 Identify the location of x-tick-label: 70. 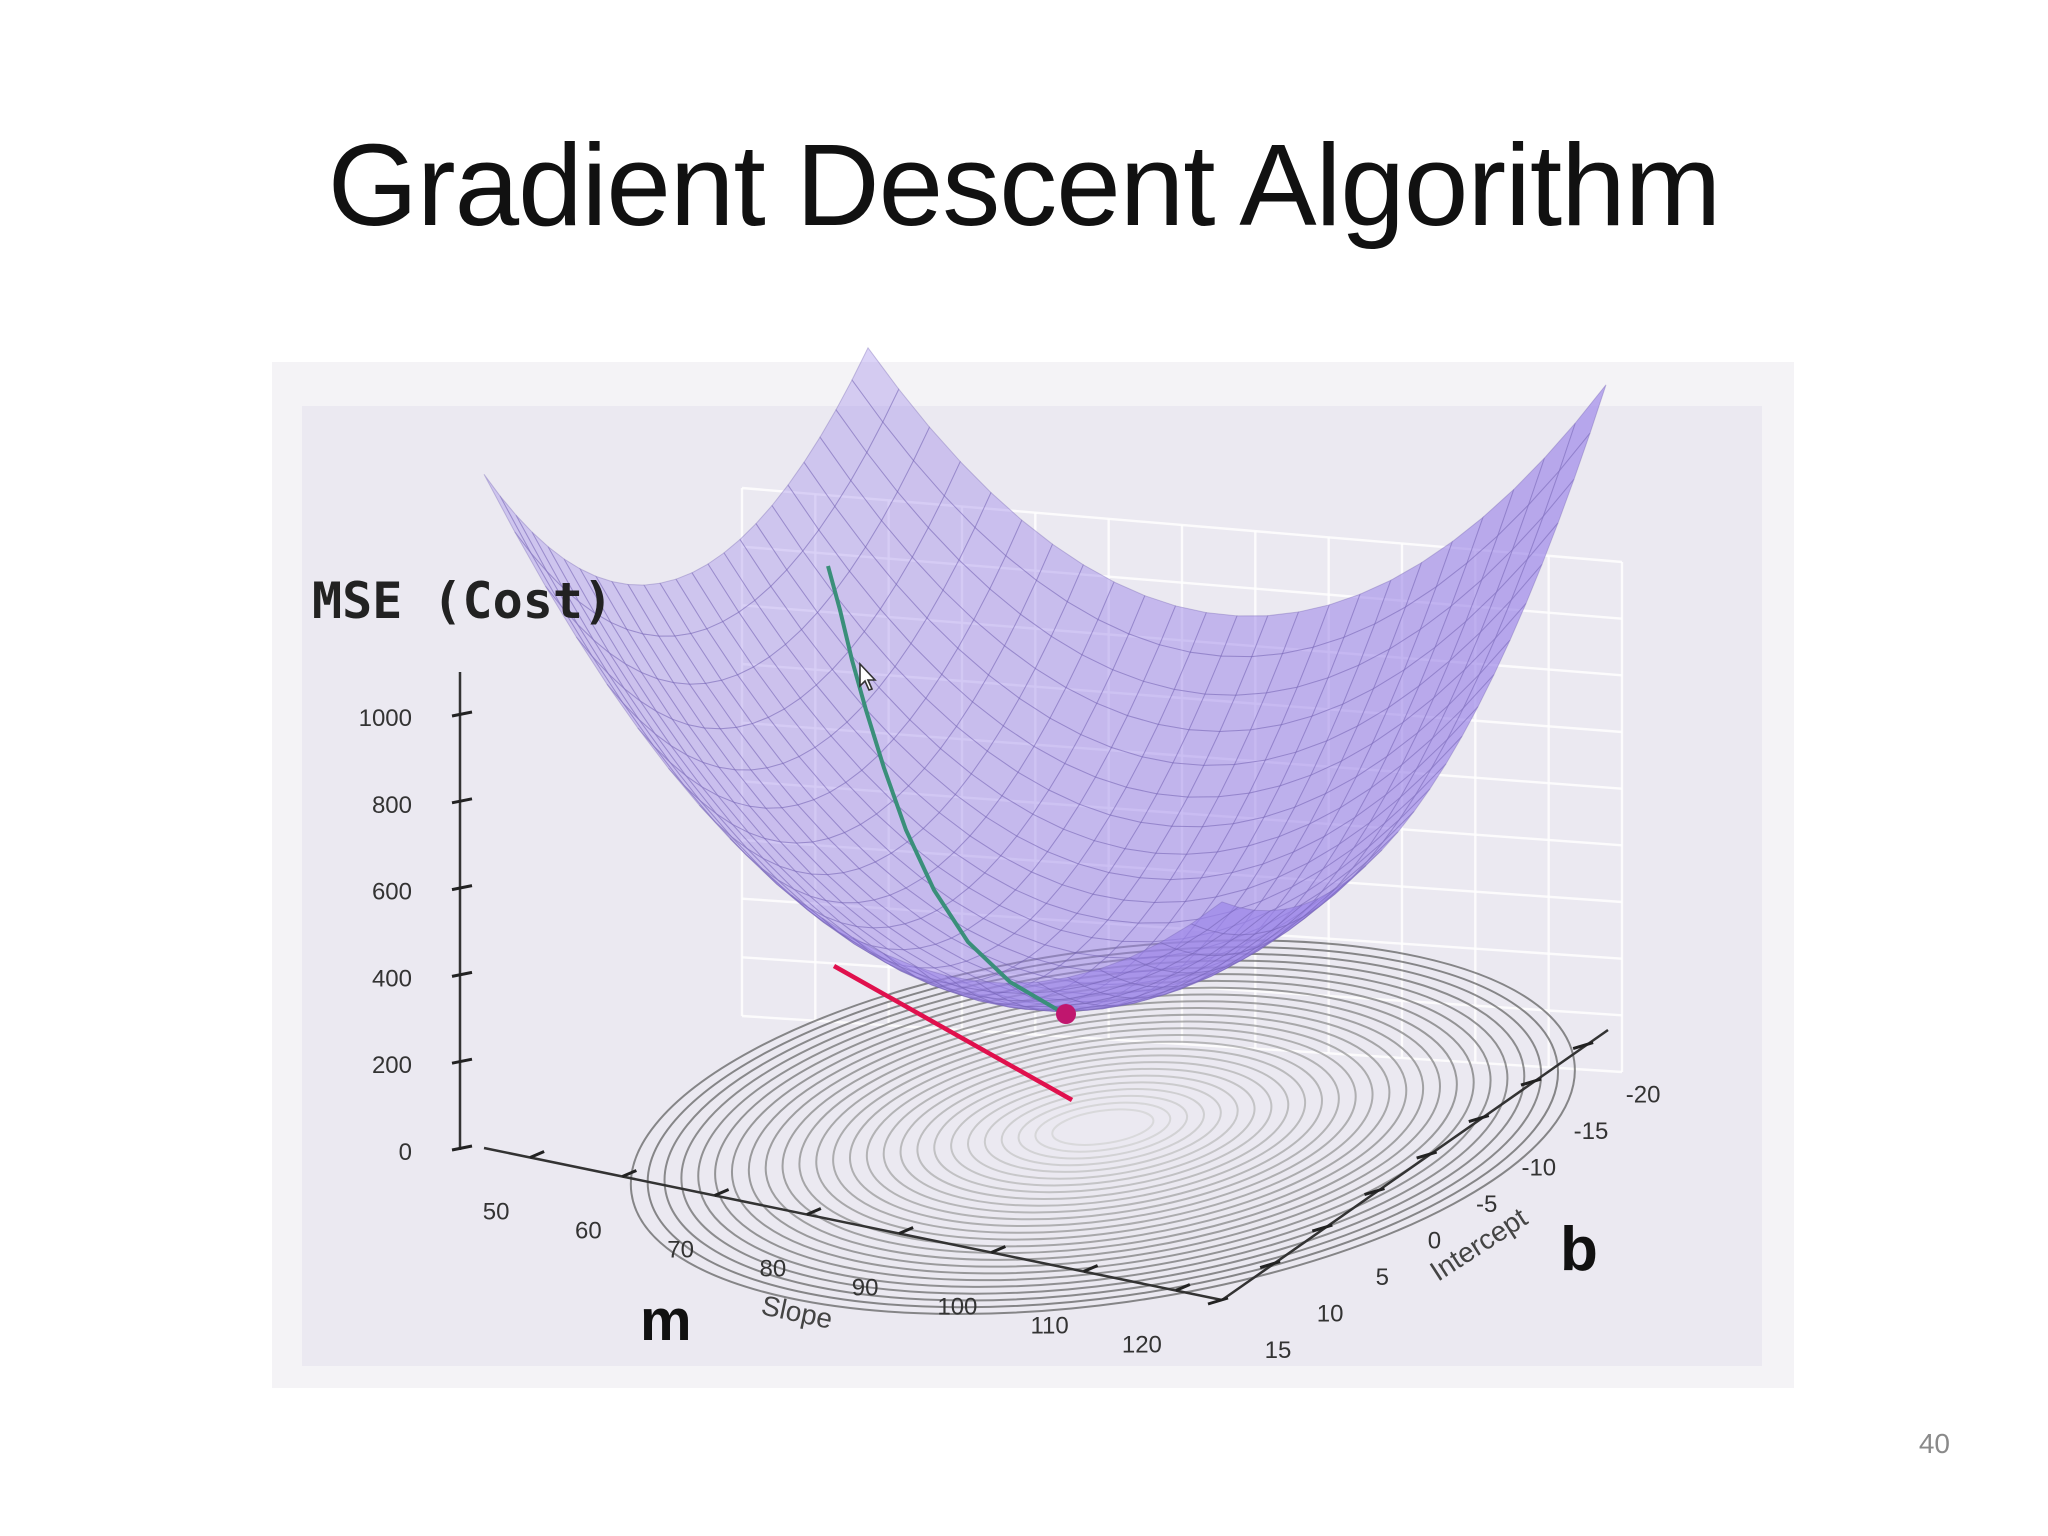
(680, 1250).